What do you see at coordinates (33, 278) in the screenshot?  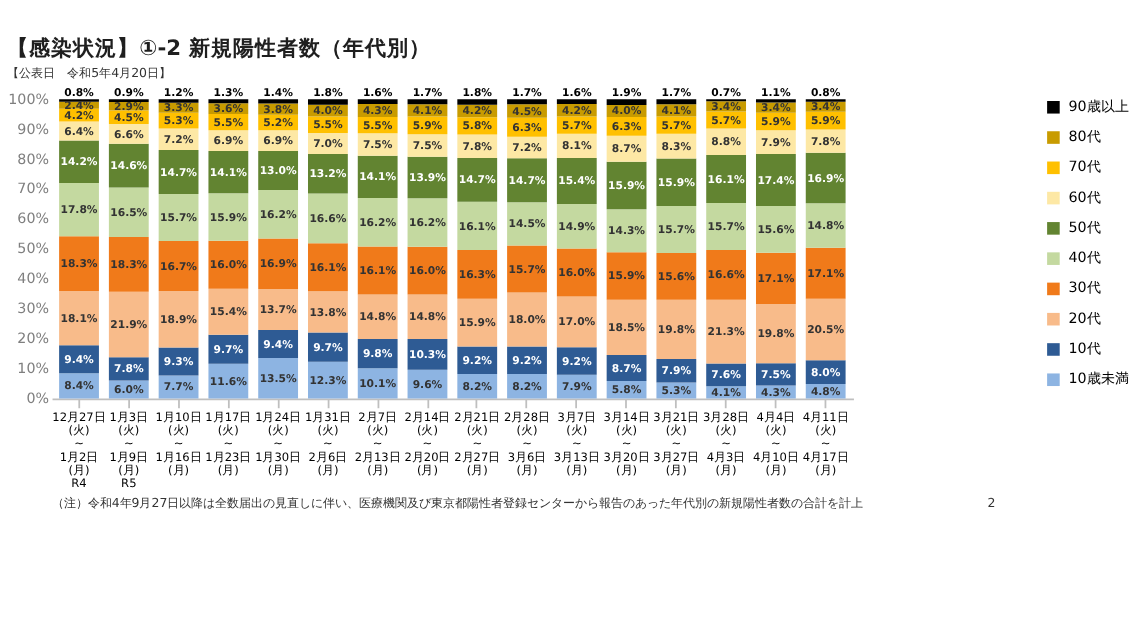 I see `y-tick-label: 40%` at bounding box center [33, 278].